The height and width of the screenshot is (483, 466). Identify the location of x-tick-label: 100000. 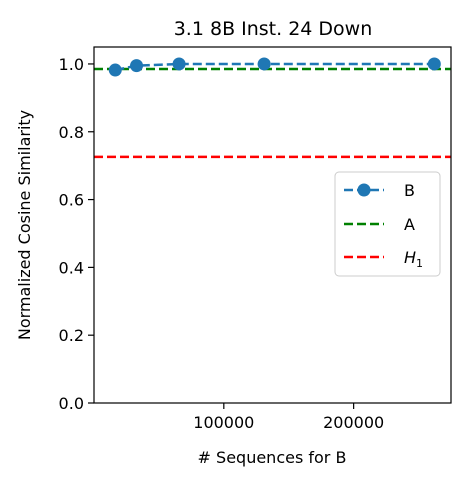
(223, 422).